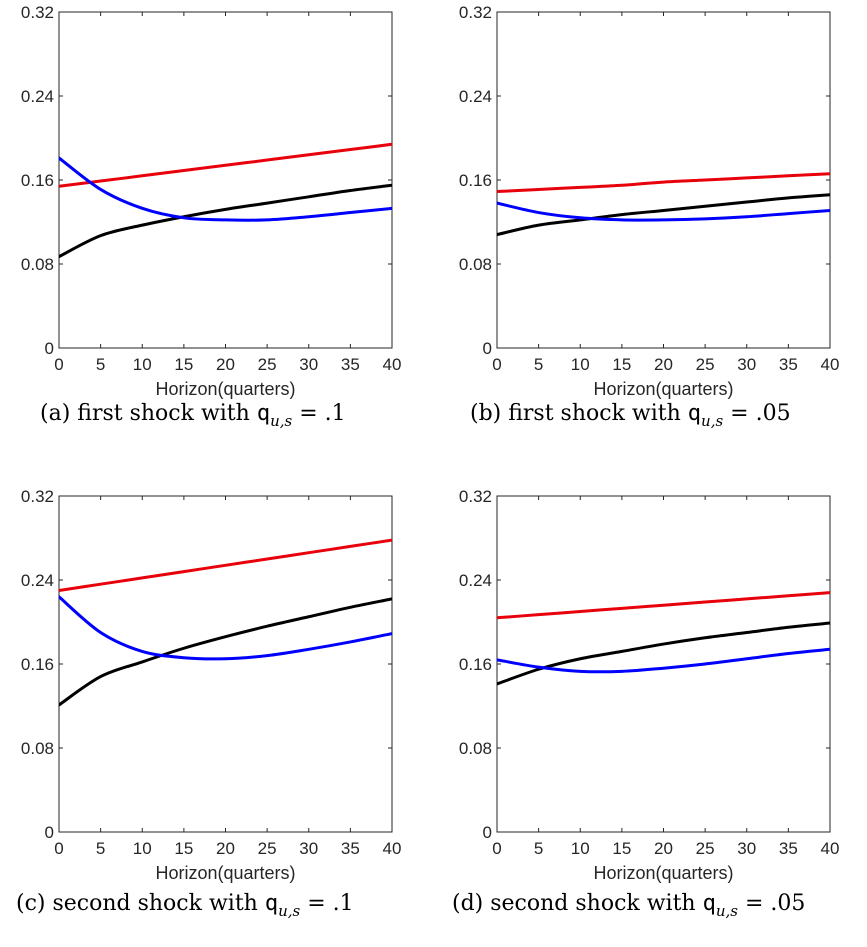  Describe the element at coordinates (630, 415) in the screenshot. I see `panel-caption: (b) first shock with qu,s = .05` at that location.